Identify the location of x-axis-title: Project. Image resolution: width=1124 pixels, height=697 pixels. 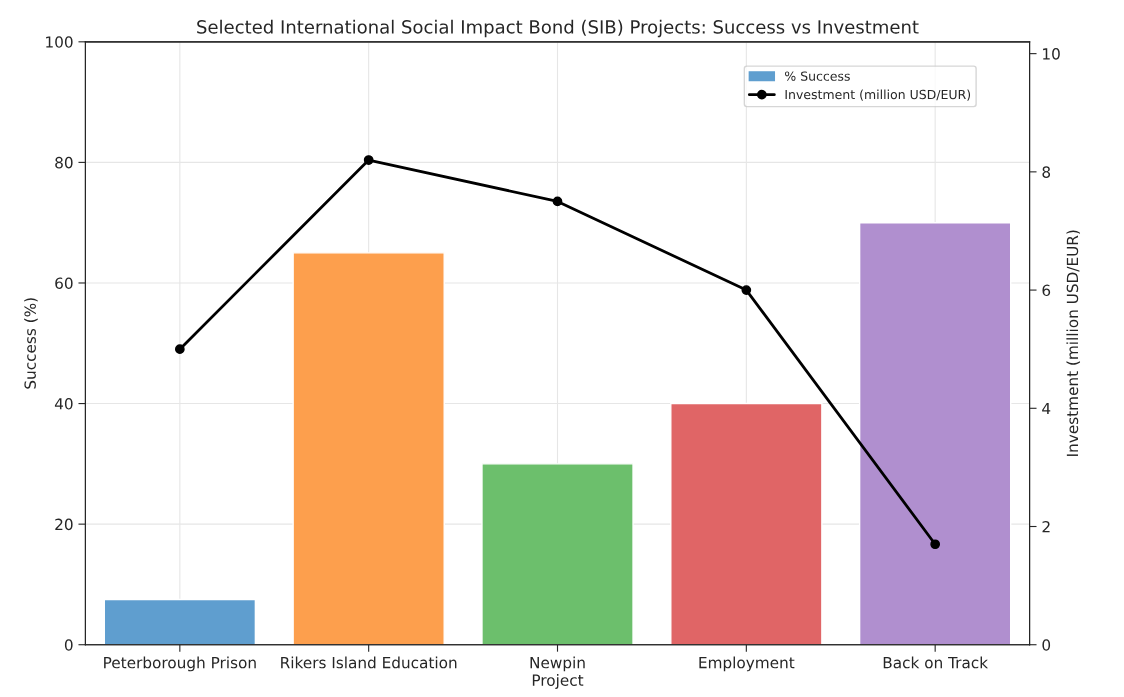
(558, 681).